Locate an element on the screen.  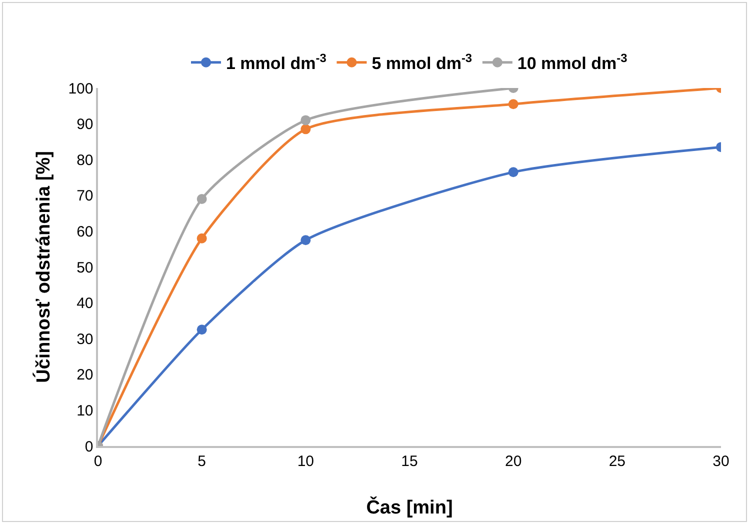
x-tick-label: 10 is located at coordinates (305, 461).